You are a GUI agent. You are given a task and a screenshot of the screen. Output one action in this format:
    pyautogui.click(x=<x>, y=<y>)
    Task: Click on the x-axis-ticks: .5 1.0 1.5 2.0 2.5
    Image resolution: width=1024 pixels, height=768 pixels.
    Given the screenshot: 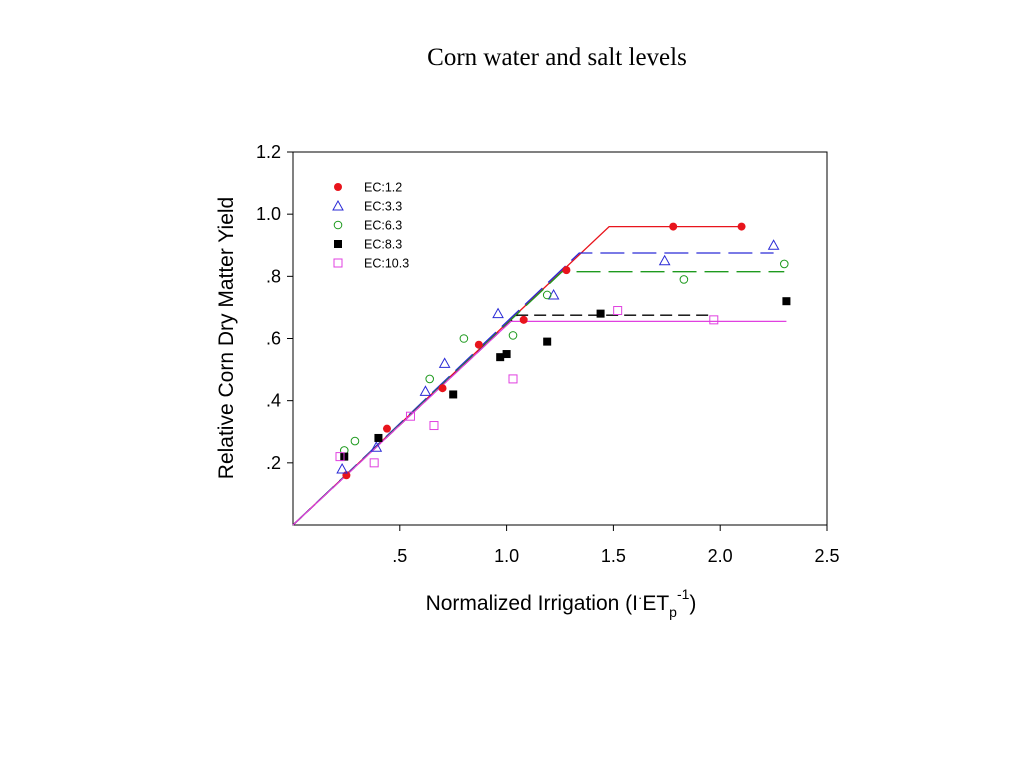 What is the action you would take?
    pyautogui.click(x=616, y=545)
    